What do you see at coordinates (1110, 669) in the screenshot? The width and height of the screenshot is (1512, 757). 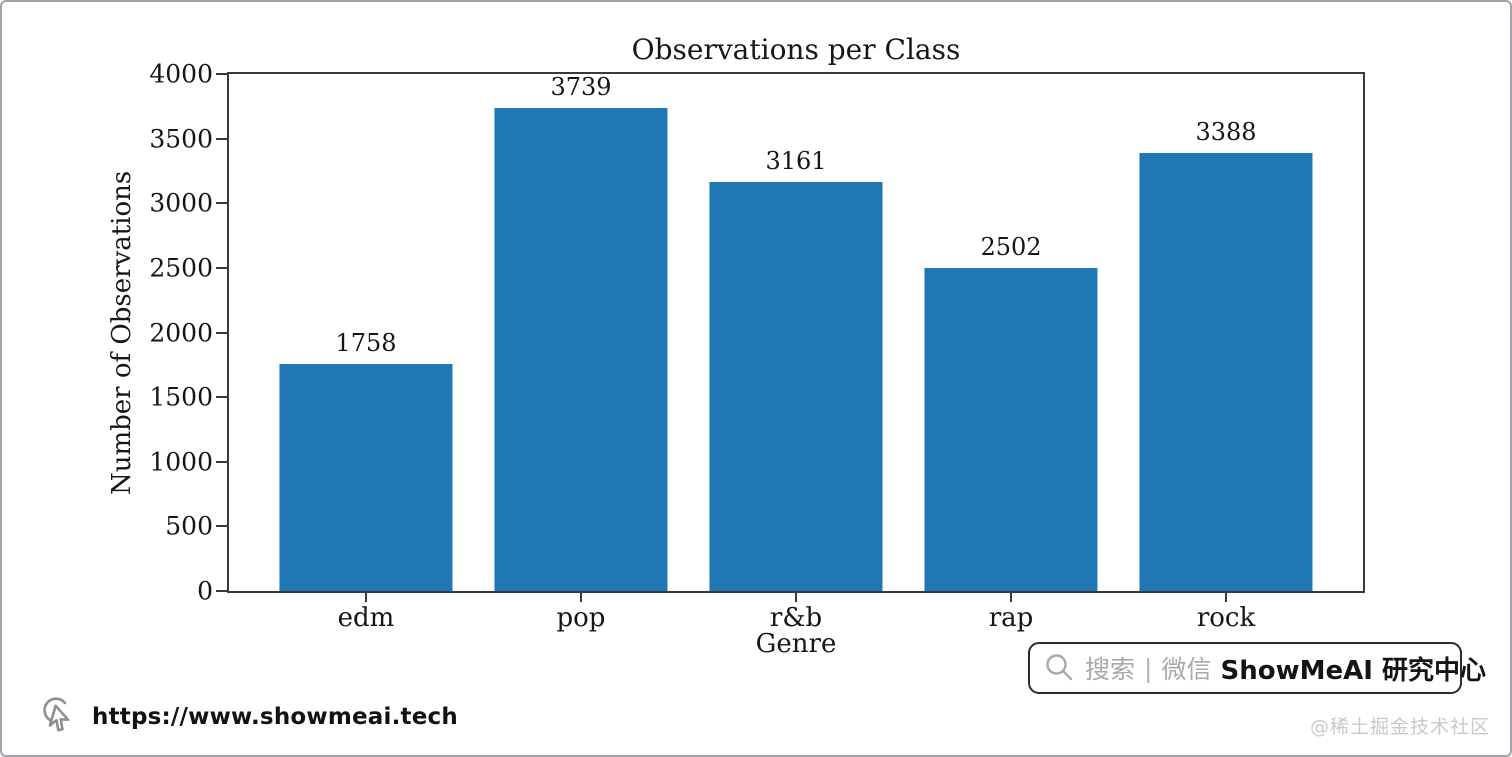 I see `badge-search-label: 搜索` at bounding box center [1110, 669].